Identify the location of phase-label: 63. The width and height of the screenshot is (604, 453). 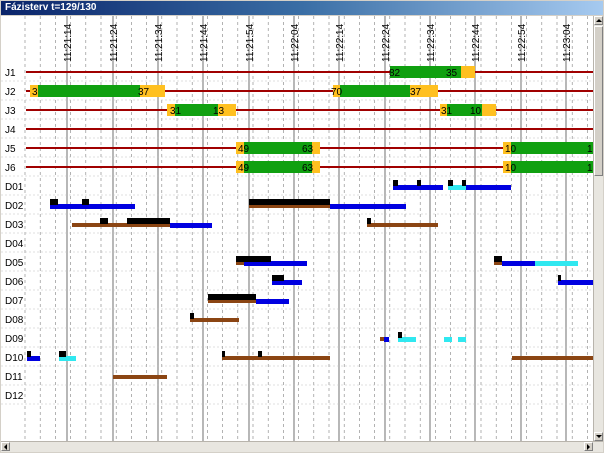
(308, 149).